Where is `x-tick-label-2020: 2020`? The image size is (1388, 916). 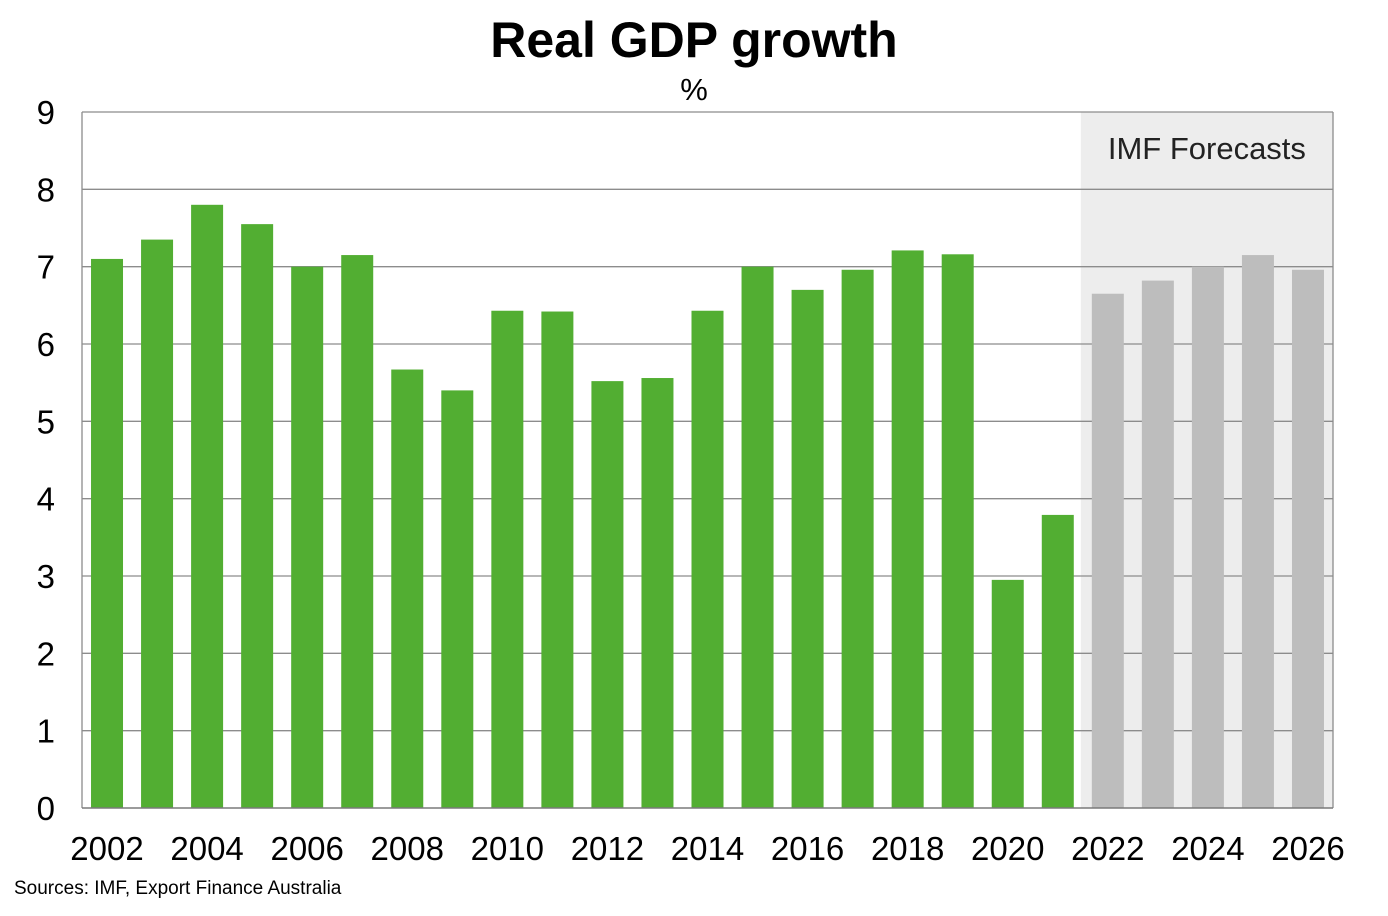 x-tick-label-2020: 2020 is located at coordinates (1007, 848).